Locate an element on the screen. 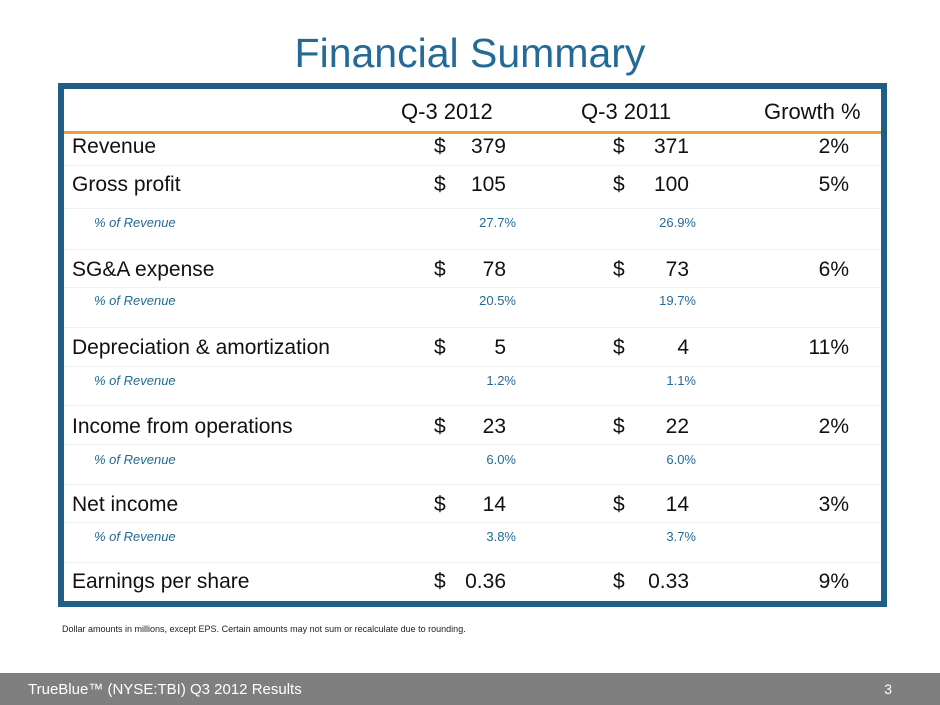 The width and height of the screenshot is (940, 705). row-label: Net income is located at coordinates (125, 504).